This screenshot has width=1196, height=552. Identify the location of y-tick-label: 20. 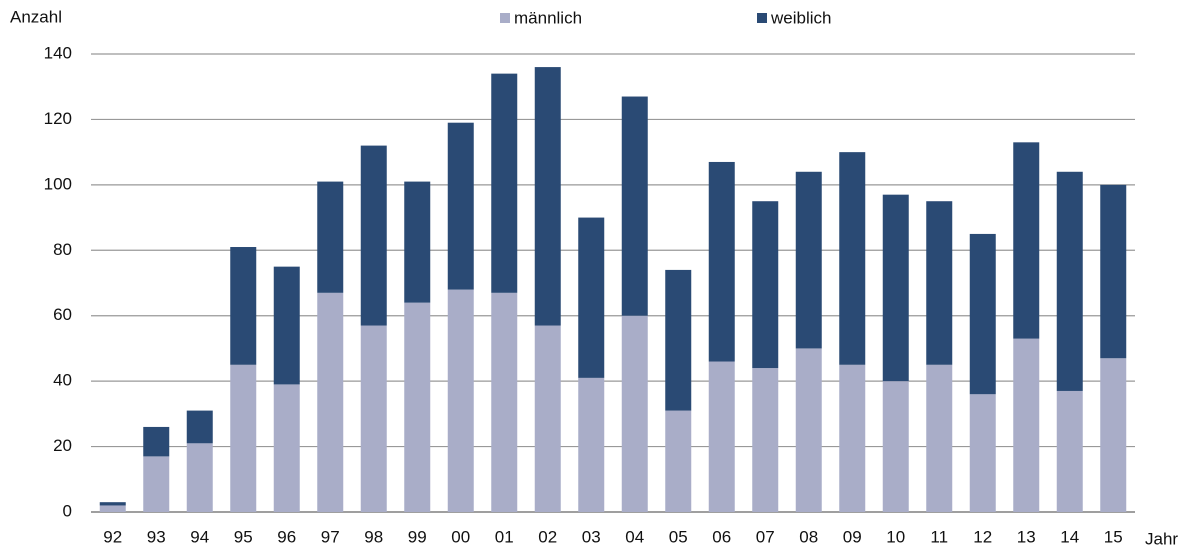
(62, 445).